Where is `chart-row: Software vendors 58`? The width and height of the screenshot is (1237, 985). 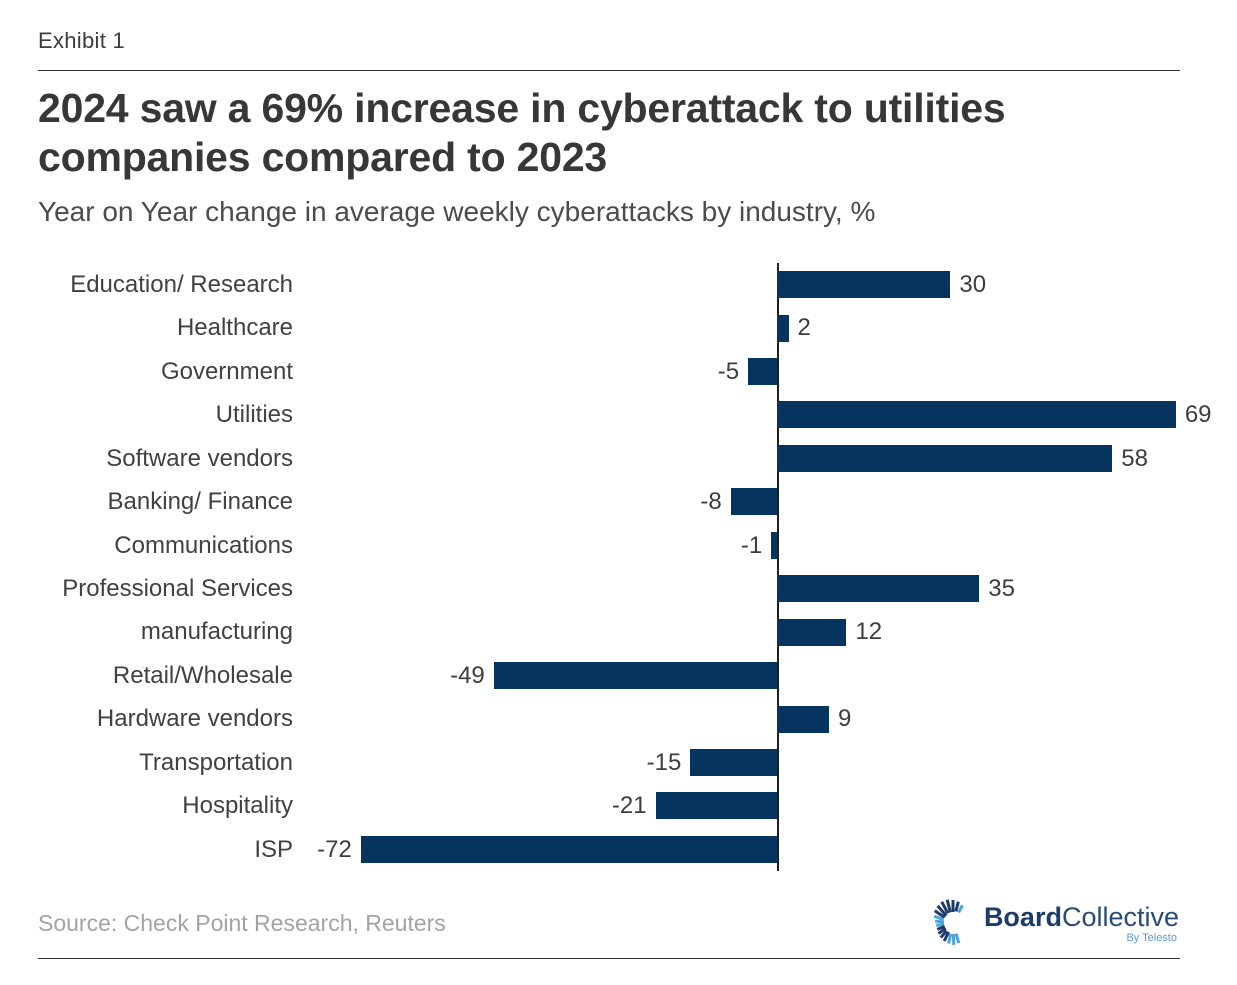 chart-row: Software vendors 58 is located at coordinates (637, 458).